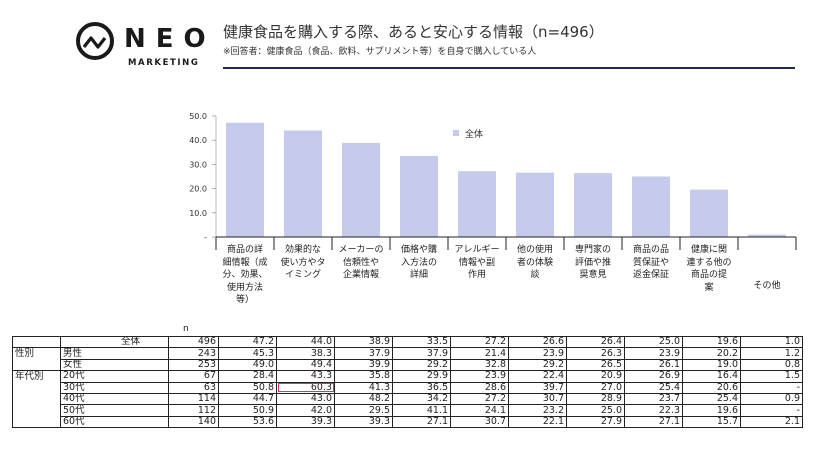 The image size is (817, 465). Describe the element at coordinates (198, 213) in the screenshot. I see `y-tick-label: 10.0` at that location.